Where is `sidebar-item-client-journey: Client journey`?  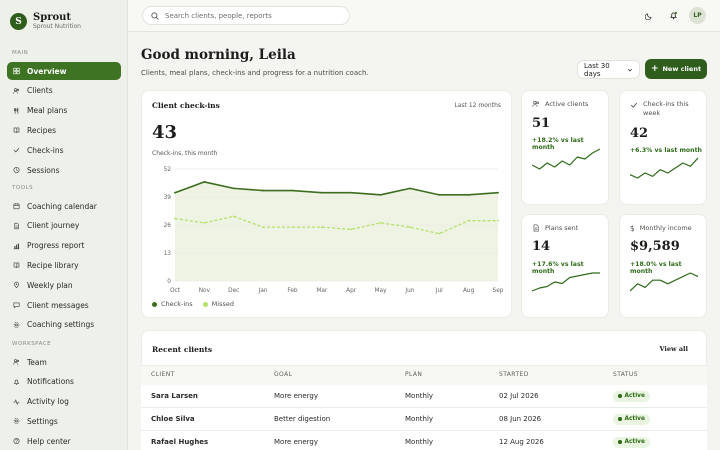 sidebar-item-client-journey: Client journey is located at coordinates (64, 226).